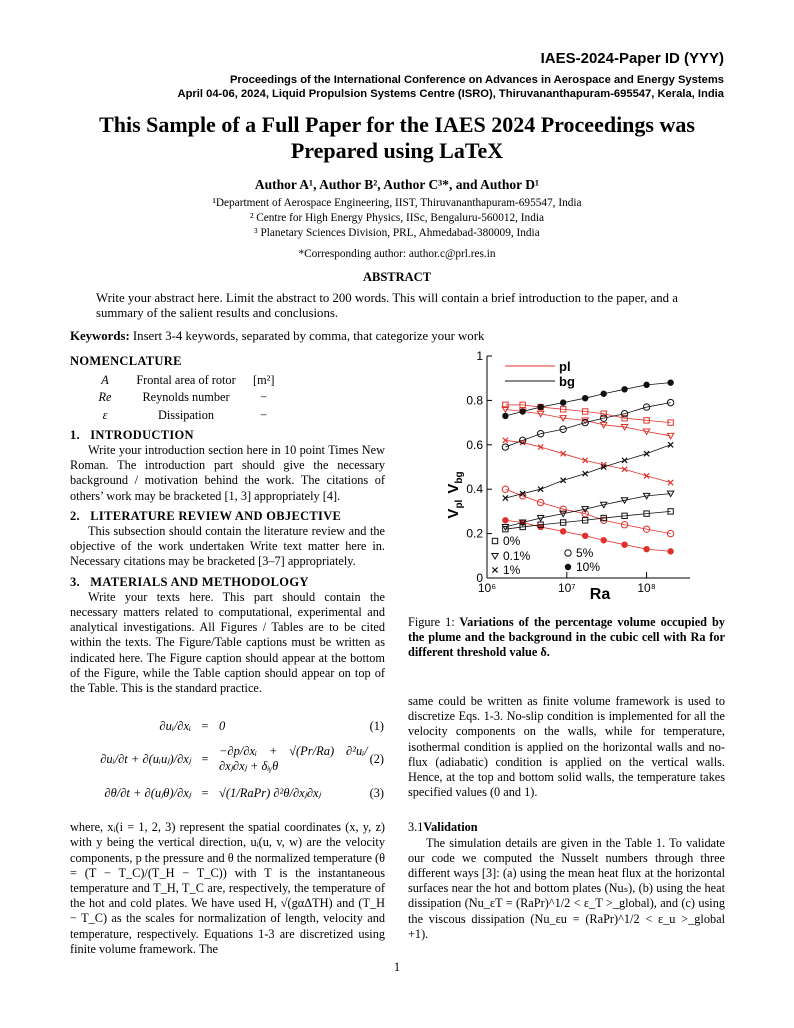 The width and height of the screenshot is (794, 1028). What do you see at coordinates (459, 477) in the screenshot?
I see `y-label-sub: bg` at bounding box center [459, 477].